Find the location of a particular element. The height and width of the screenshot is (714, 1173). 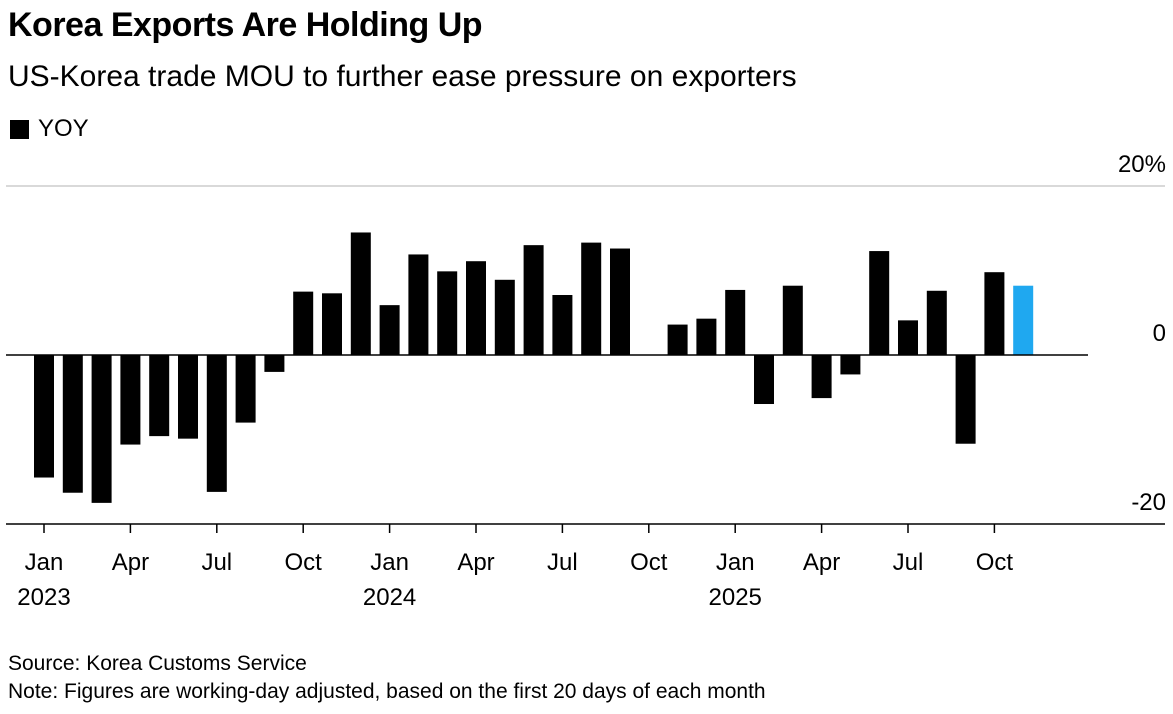

chart-title: Korea Exports Are Holding Up is located at coordinates (245, 25).